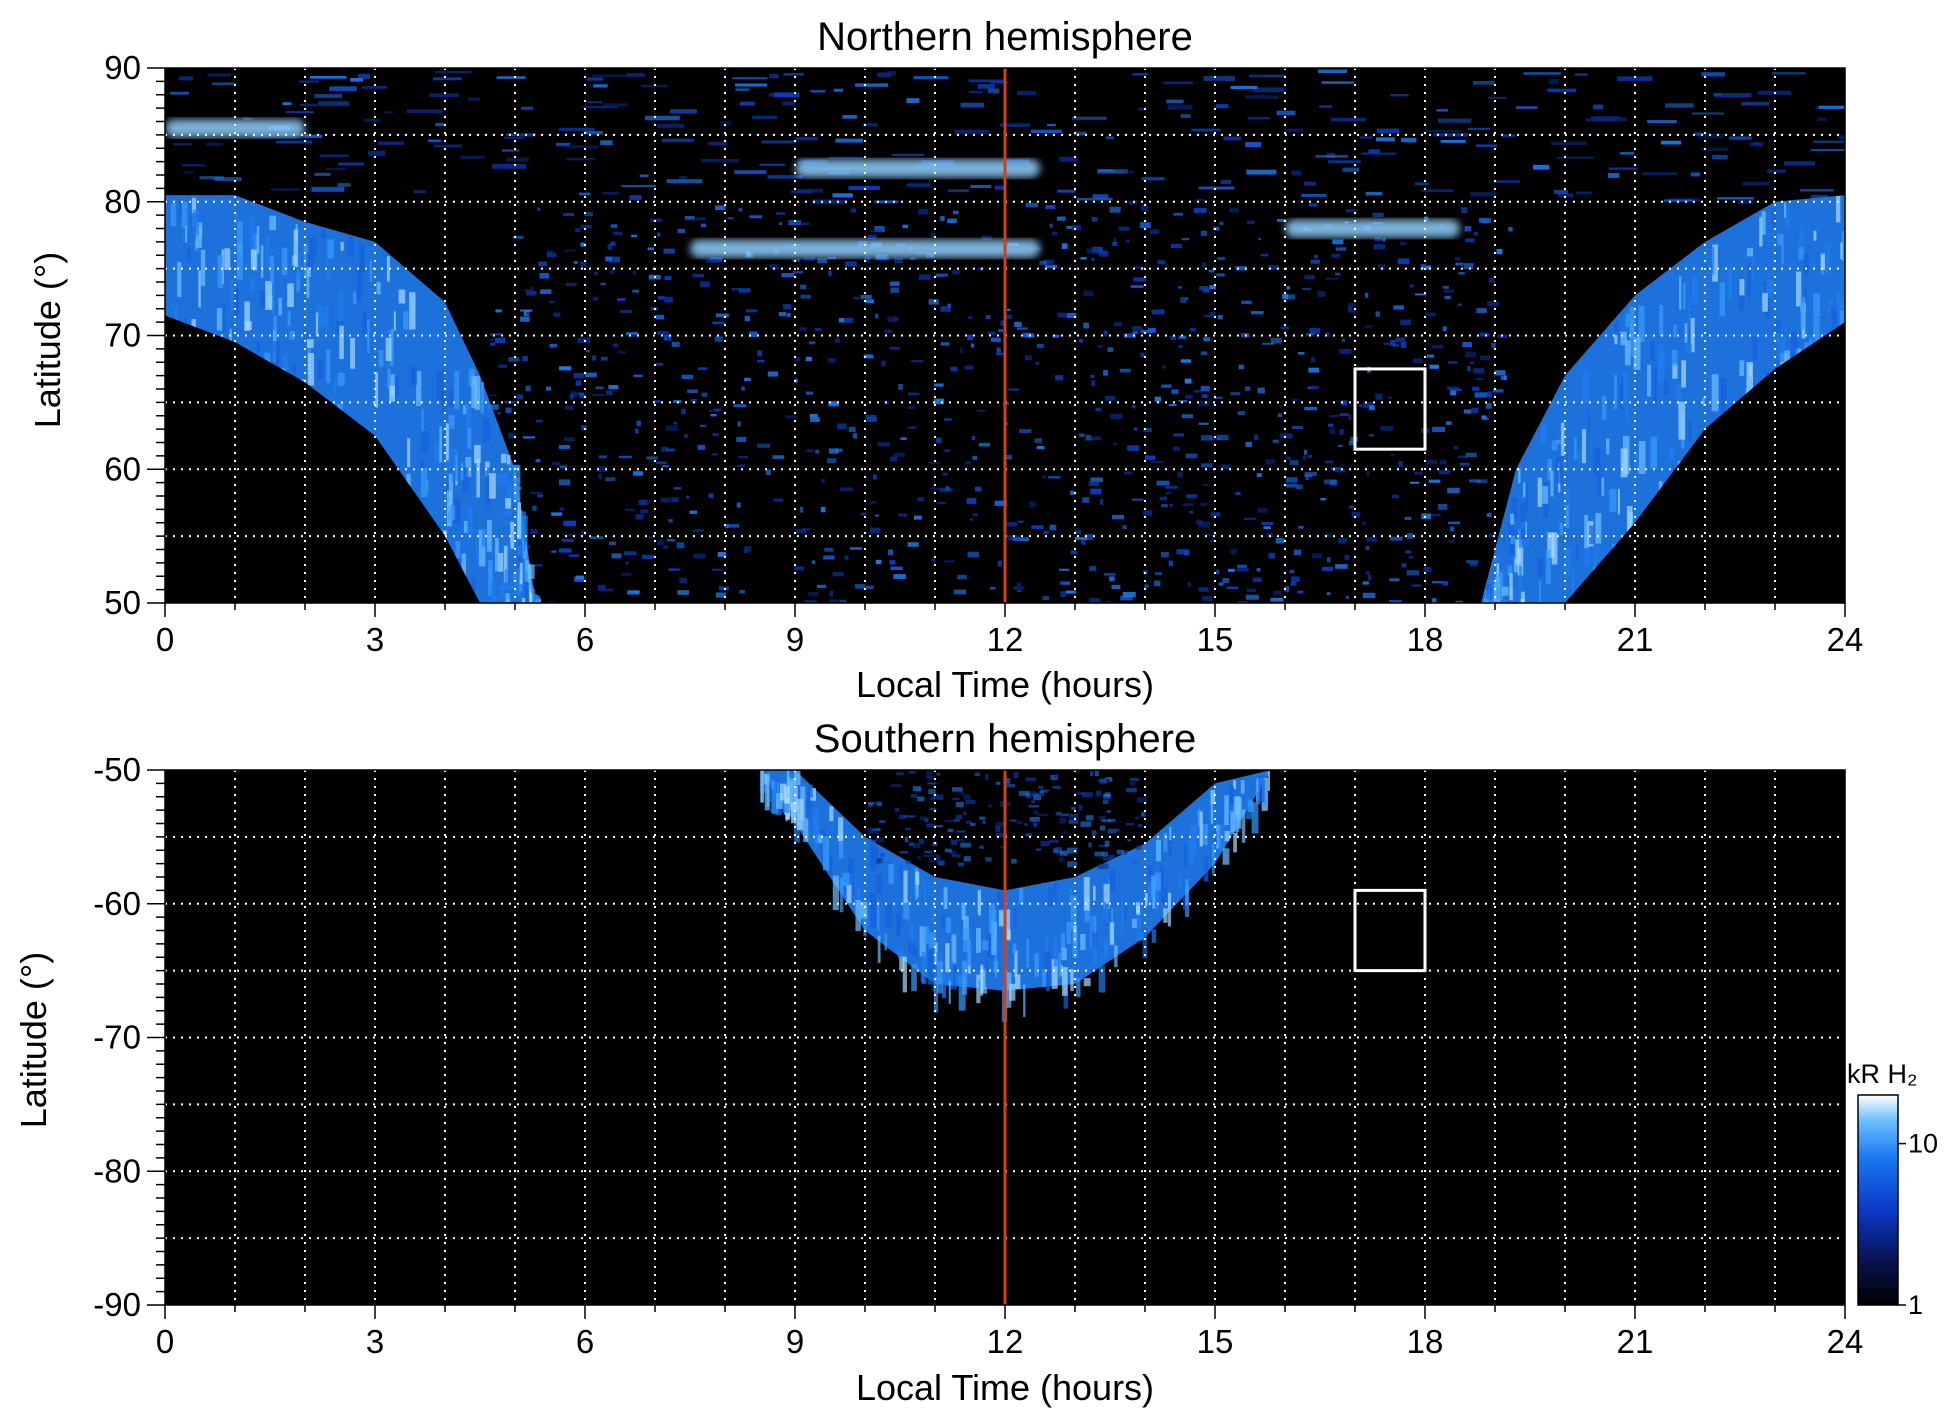 The width and height of the screenshot is (1950, 1423). I want to click on x-tick-label: 6, so click(585, 639).